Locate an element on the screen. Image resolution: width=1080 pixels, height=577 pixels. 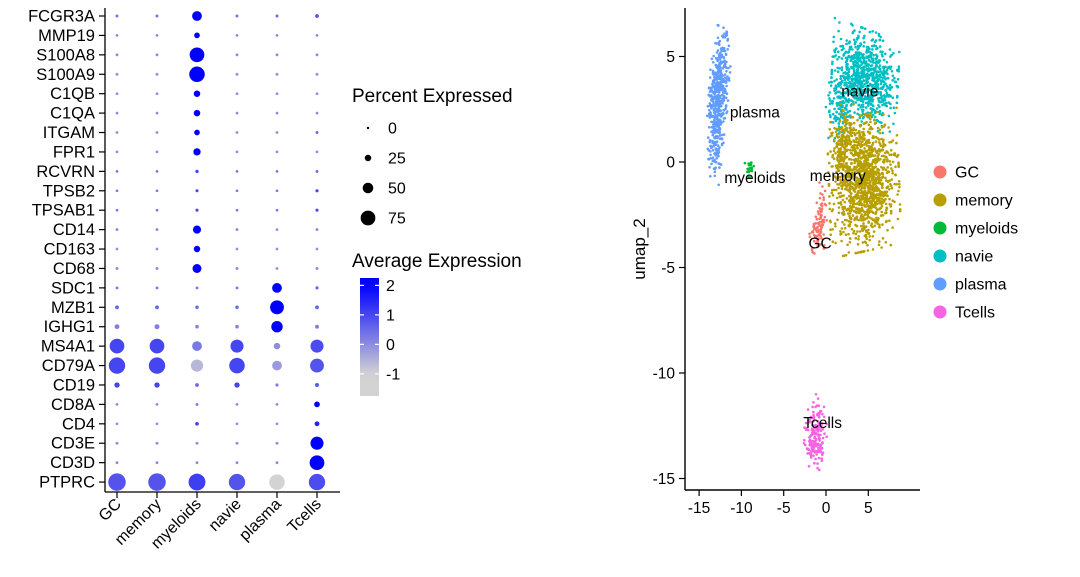
cluster-plasma is located at coordinates (718, 105).